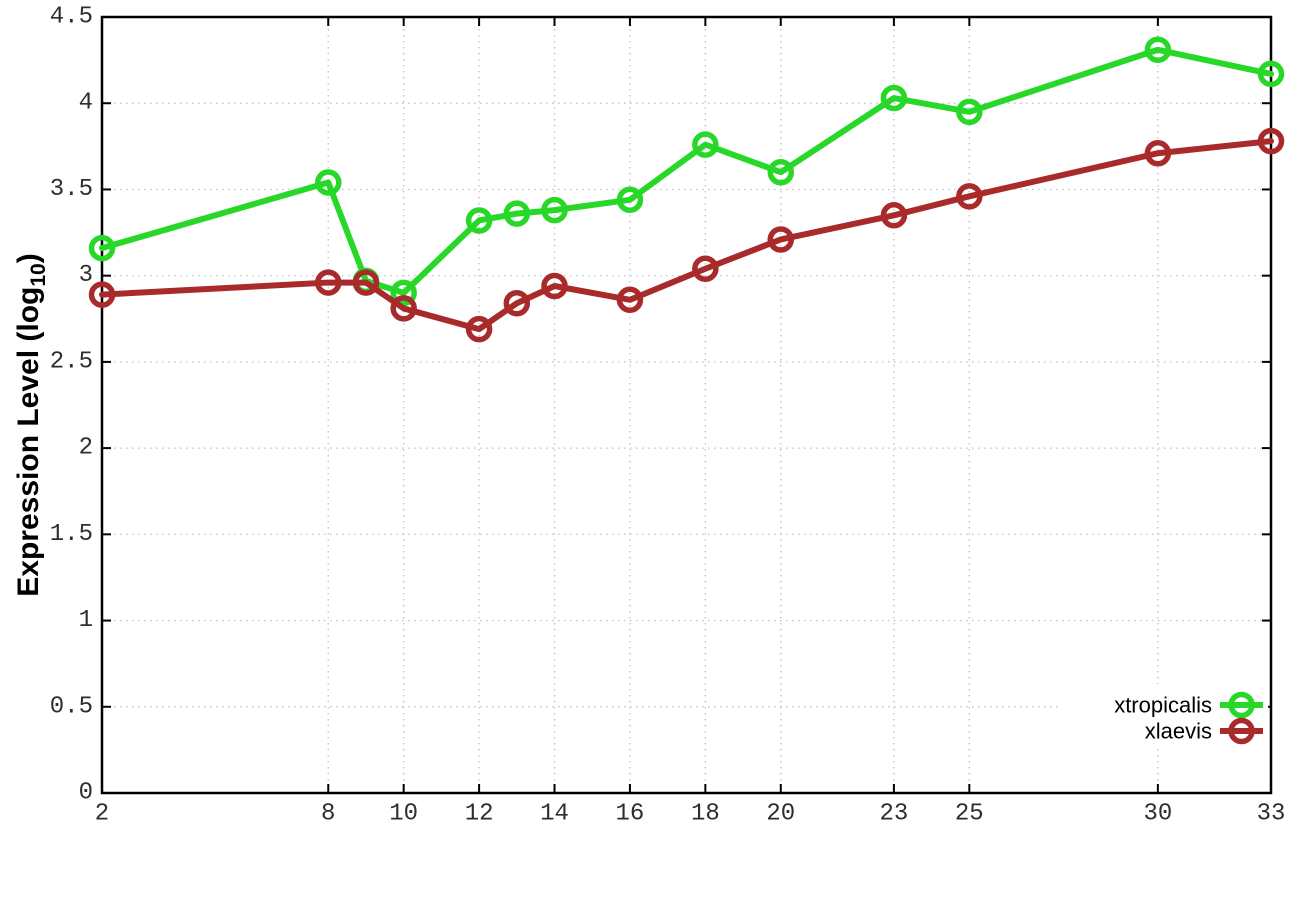 This screenshot has height=907, width=1296. What do you see at coordinates (102, 814) in the screenshot?
I see `x-tick-label: 2` at bounding box center [102, 814].